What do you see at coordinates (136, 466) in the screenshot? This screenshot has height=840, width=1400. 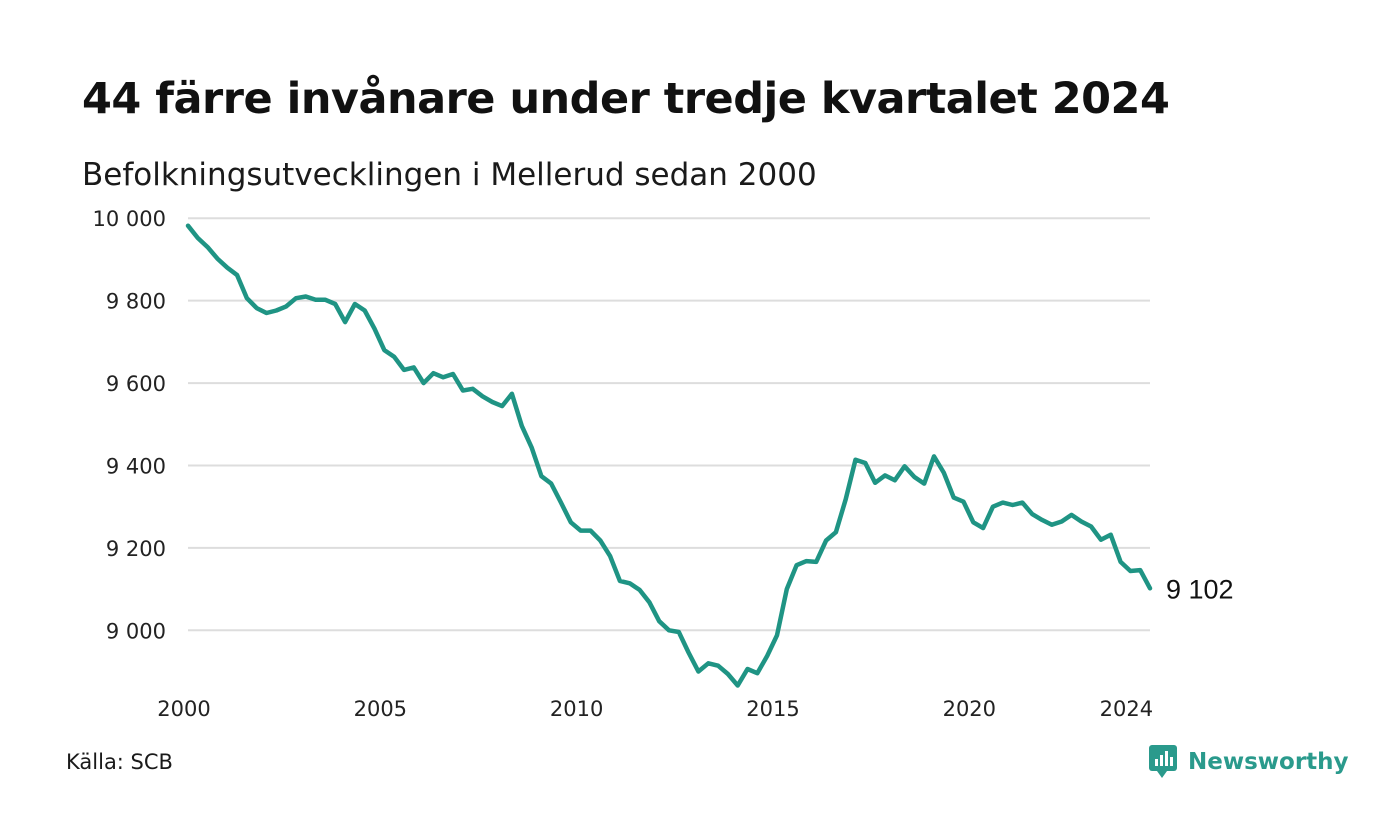 I see `y-tick-label: 9 400` at bounding box center [136, 466].